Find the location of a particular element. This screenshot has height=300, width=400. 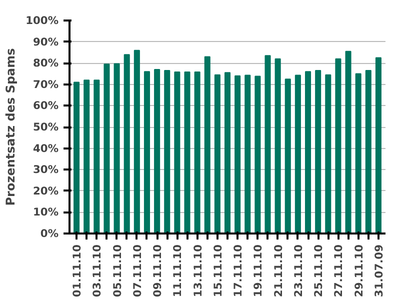

y-tick-label: 20% is located at coordinates (45, 191).